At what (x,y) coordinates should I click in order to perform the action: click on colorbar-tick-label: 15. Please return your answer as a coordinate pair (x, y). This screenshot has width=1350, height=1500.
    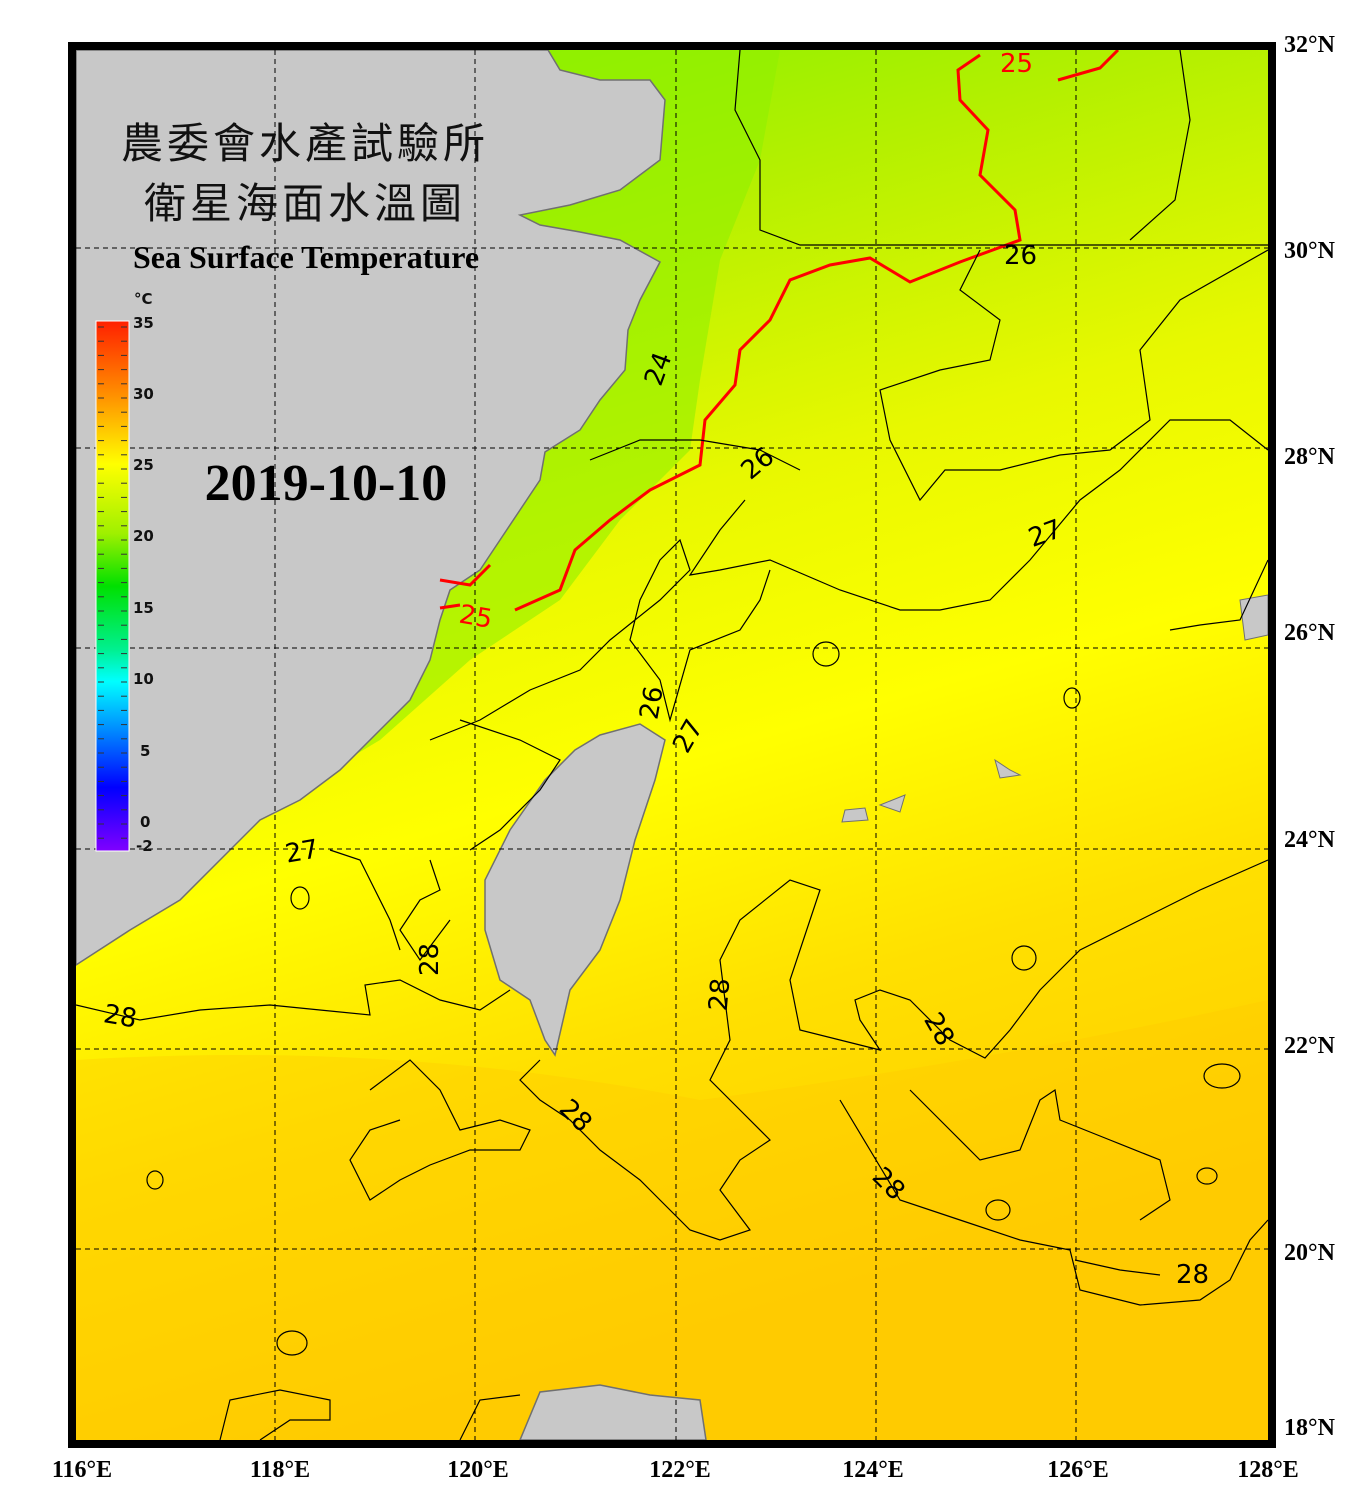
    Looking at the image, I should click on (143, 608).